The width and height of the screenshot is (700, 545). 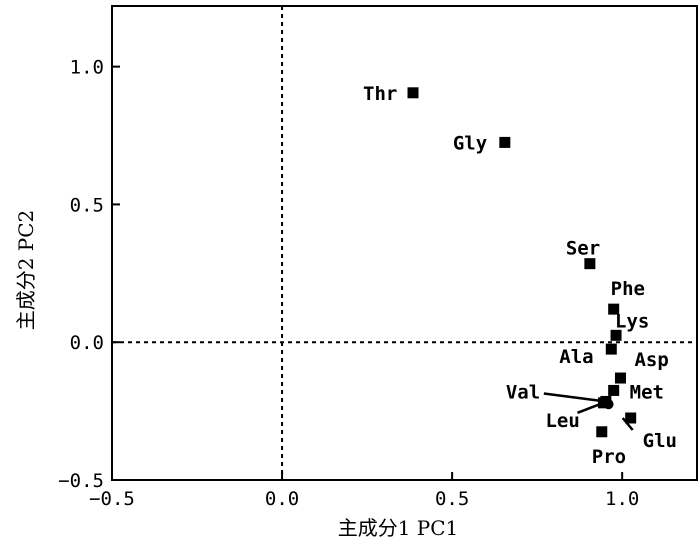 What do you see at coordinates (609, 457) in the screenshot?
I see `point-label: Pro` at bounding box center [609, 457].